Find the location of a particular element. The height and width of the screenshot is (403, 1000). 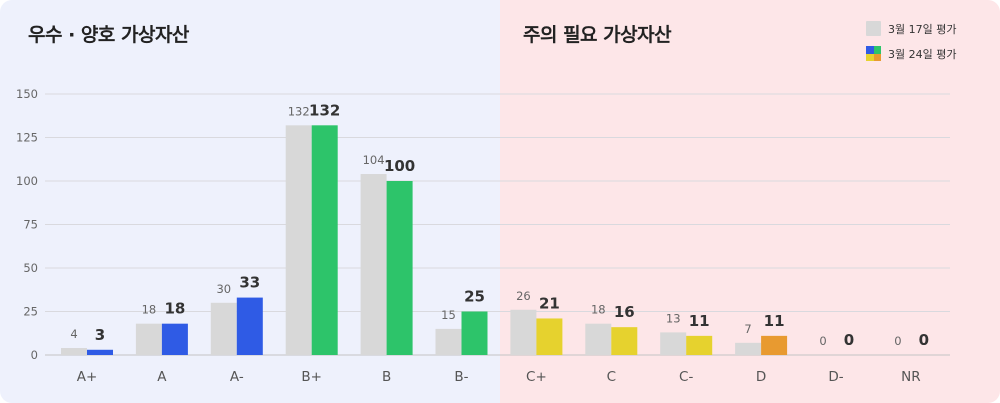

caution-assets-title: 주의 필요 가상자산 is located at coordinates (597, 35).